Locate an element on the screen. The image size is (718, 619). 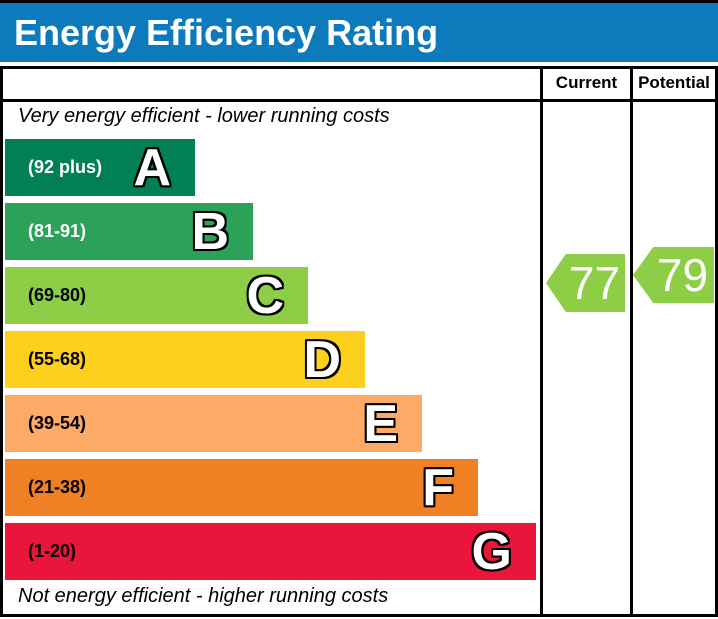
band-a-range: (92 plus) is located at coordinates (65, 167).